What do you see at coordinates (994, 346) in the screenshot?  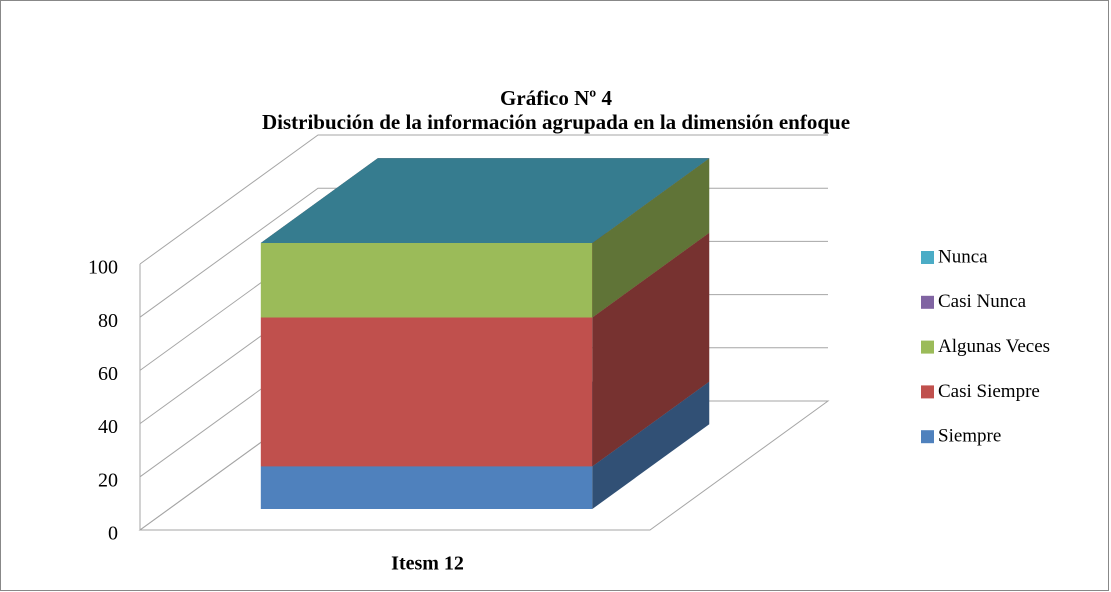 I see `legend-label: Algunas Veces` at bounding box center [994, 346].